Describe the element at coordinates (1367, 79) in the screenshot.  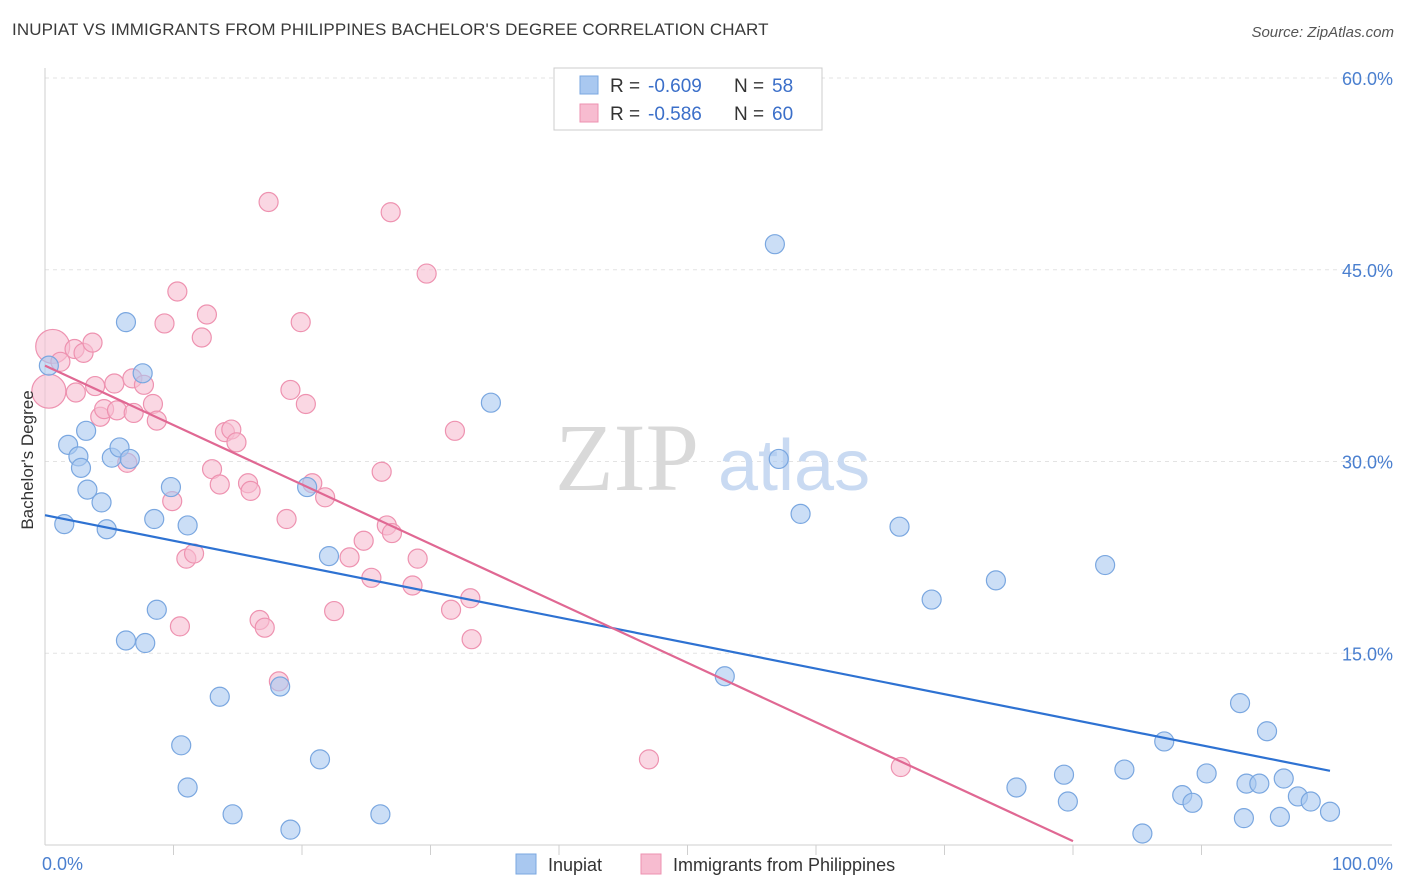
I see `y-tick-label: 60.0%` at that location.